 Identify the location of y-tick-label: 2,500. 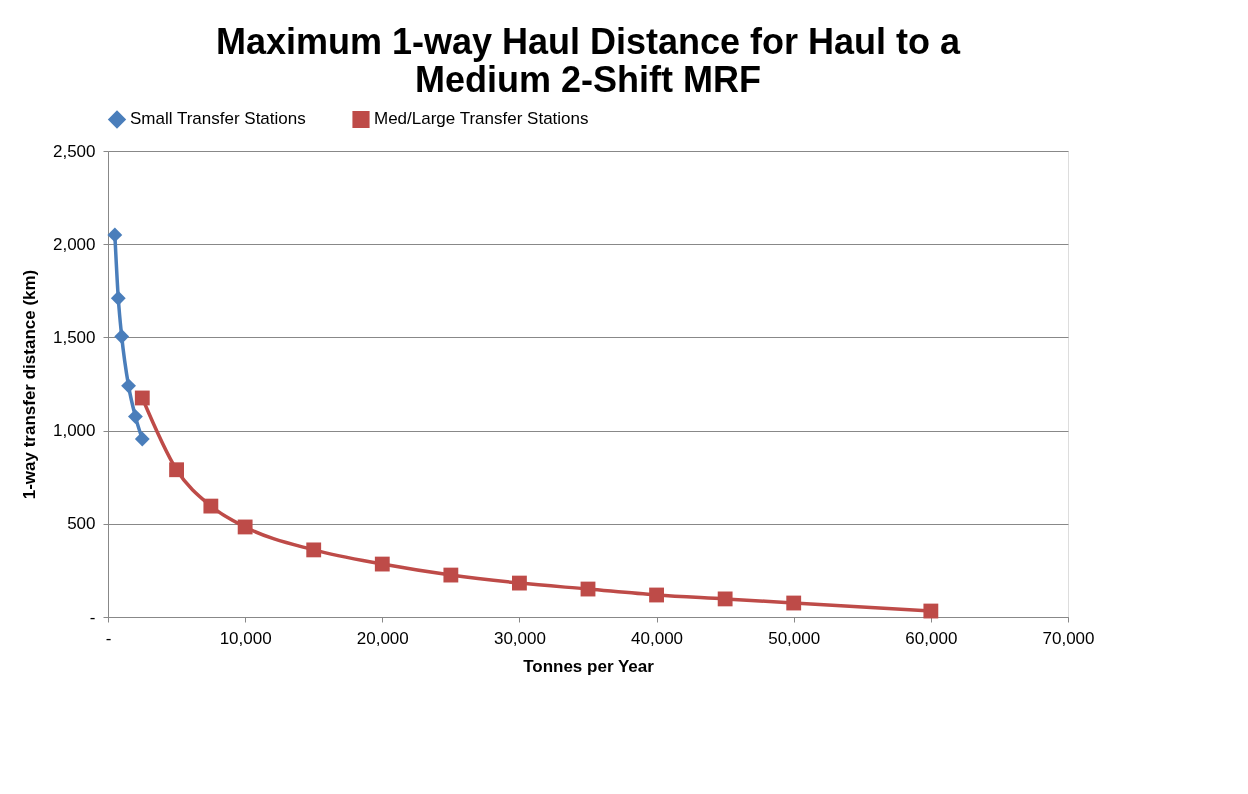
(74, 151).